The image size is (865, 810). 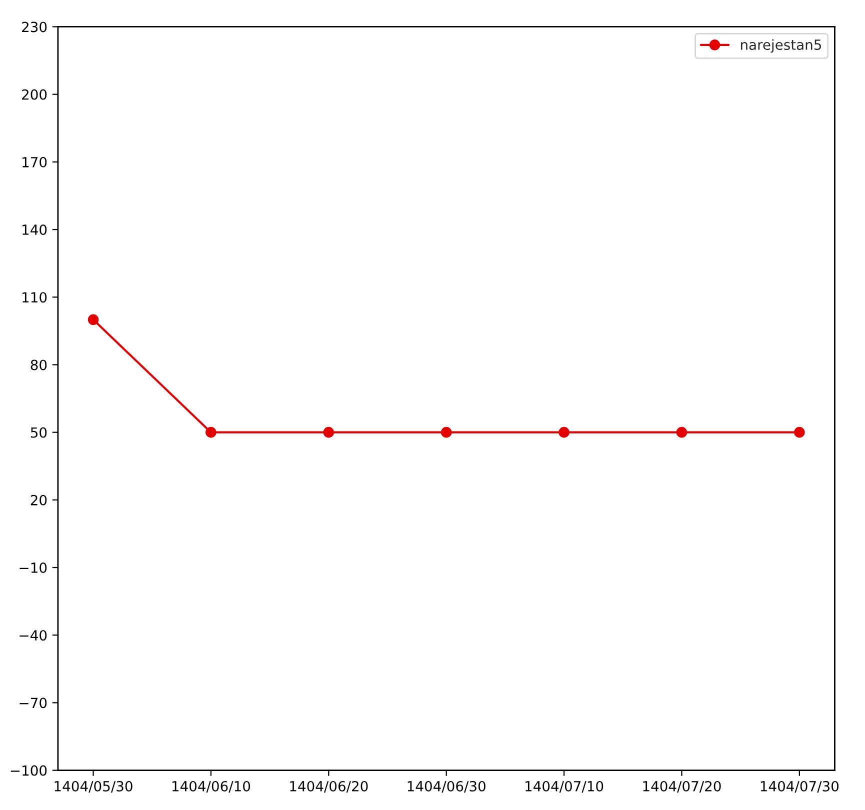 What do you see at coordinates (38, 365) in the screenshot?
I see `y-tick-label: 80` at bounding box center [38, 365].